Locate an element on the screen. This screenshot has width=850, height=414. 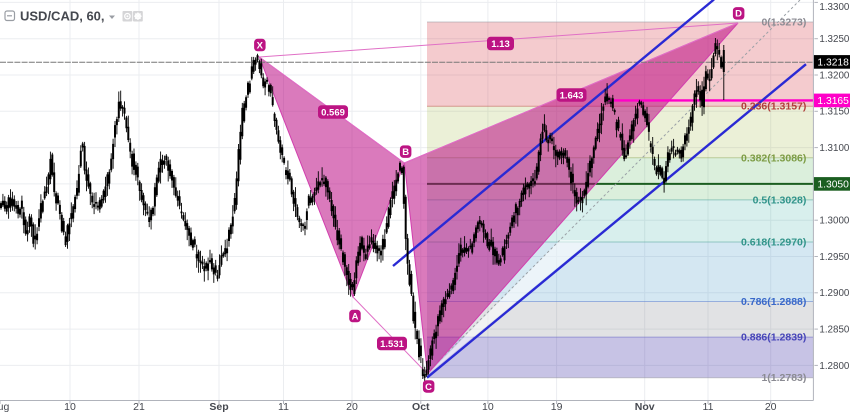
svg-text: 1.2950 is located at coordinates (834, 257).